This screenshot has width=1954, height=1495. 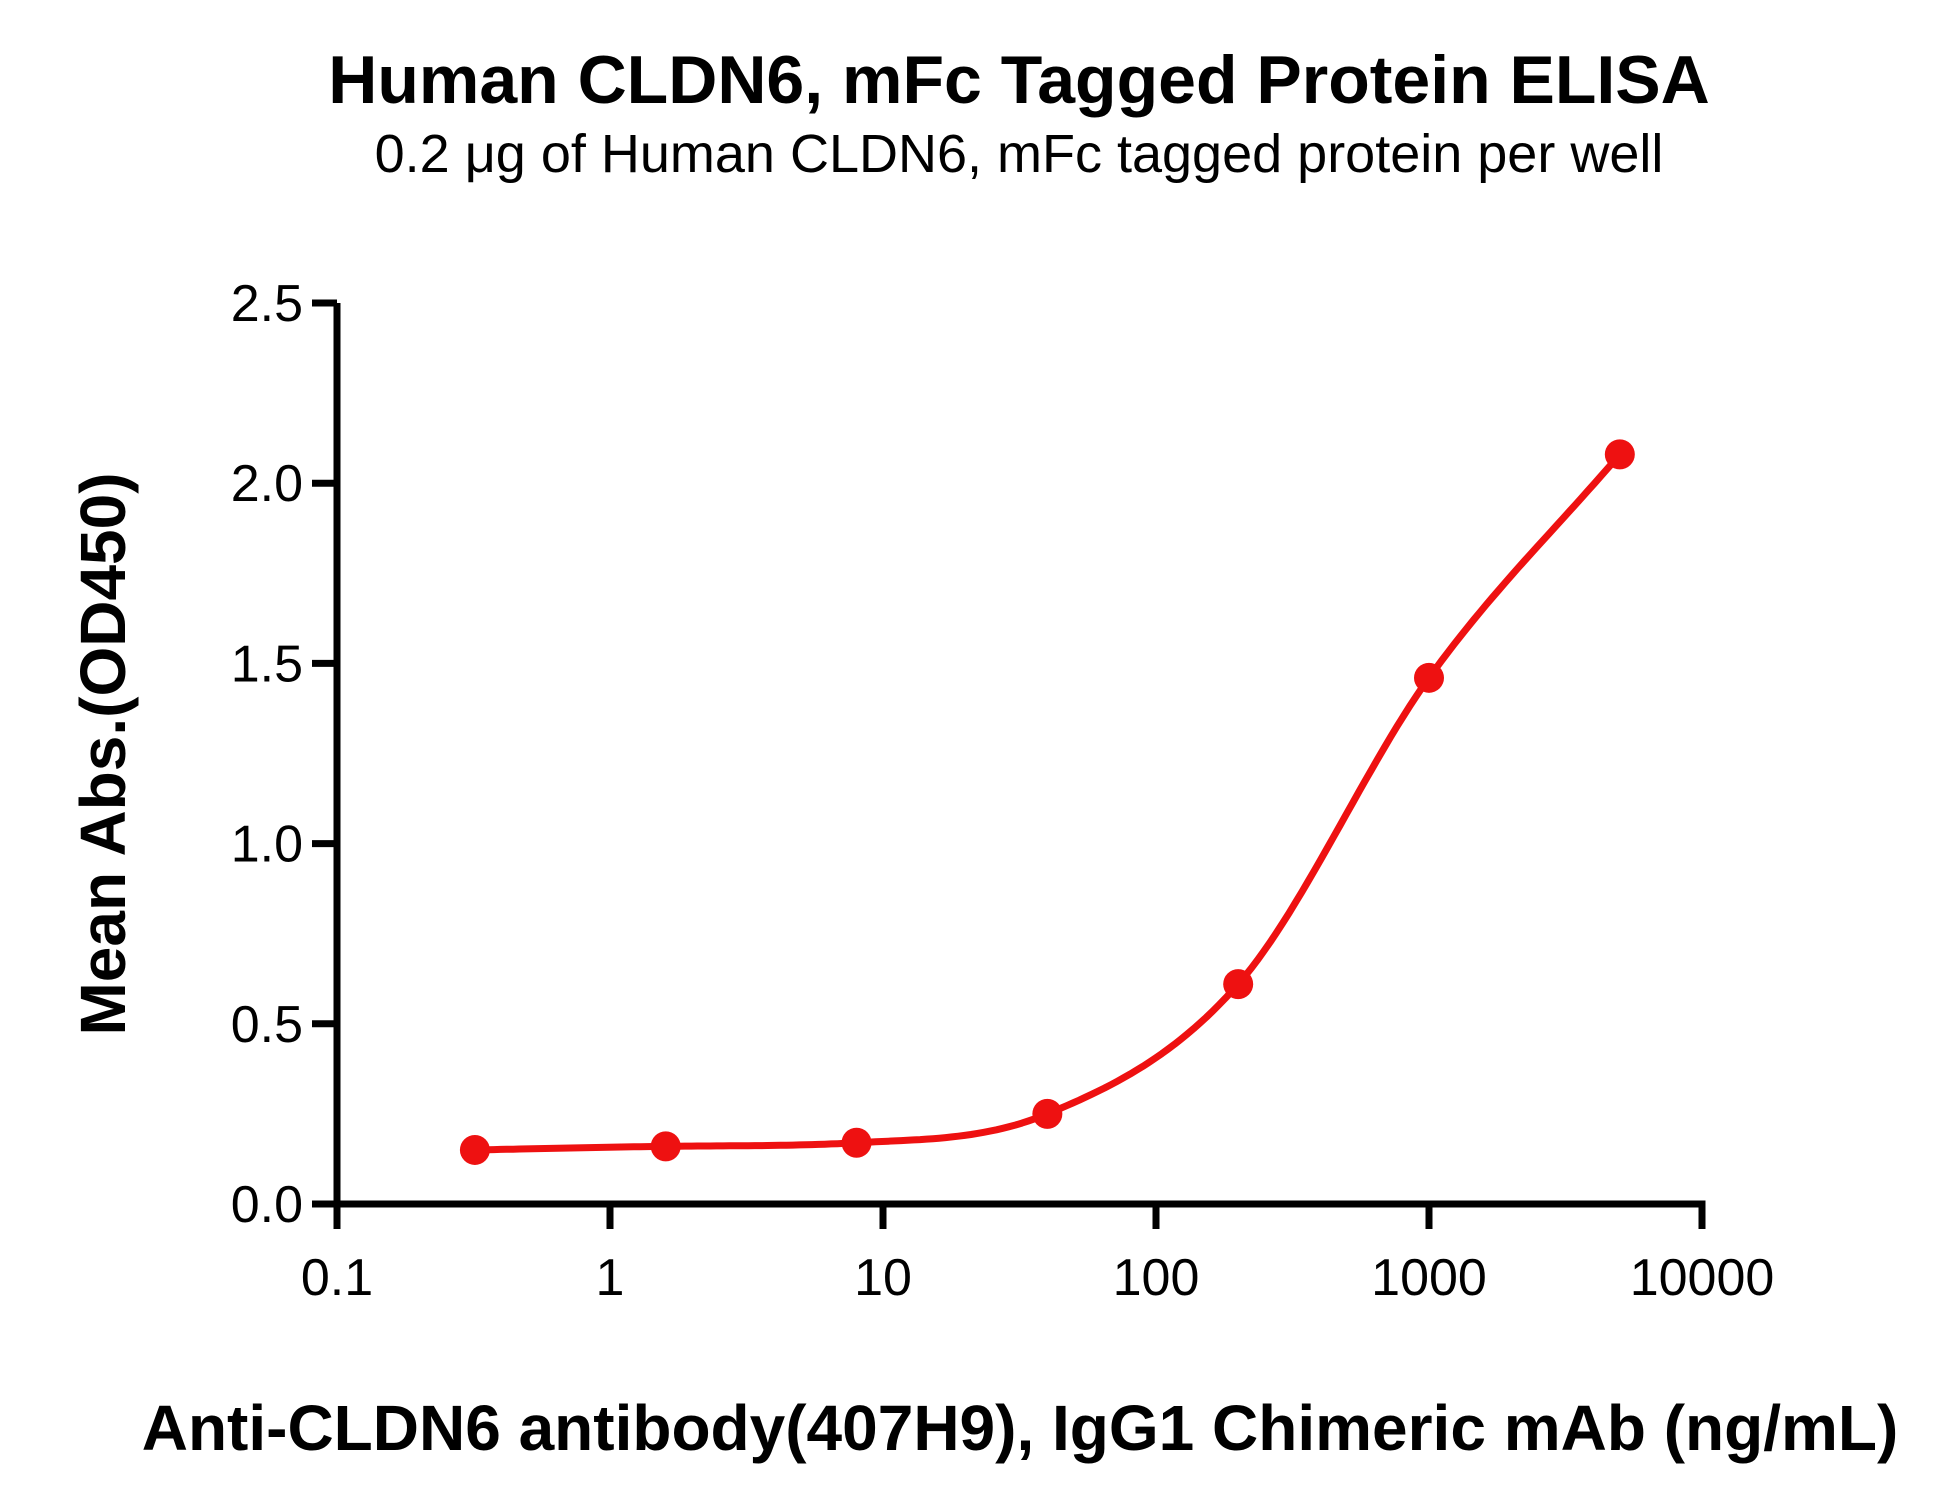 I want to click on y-tick-label: 0.0, so click(x=267, y=1205).